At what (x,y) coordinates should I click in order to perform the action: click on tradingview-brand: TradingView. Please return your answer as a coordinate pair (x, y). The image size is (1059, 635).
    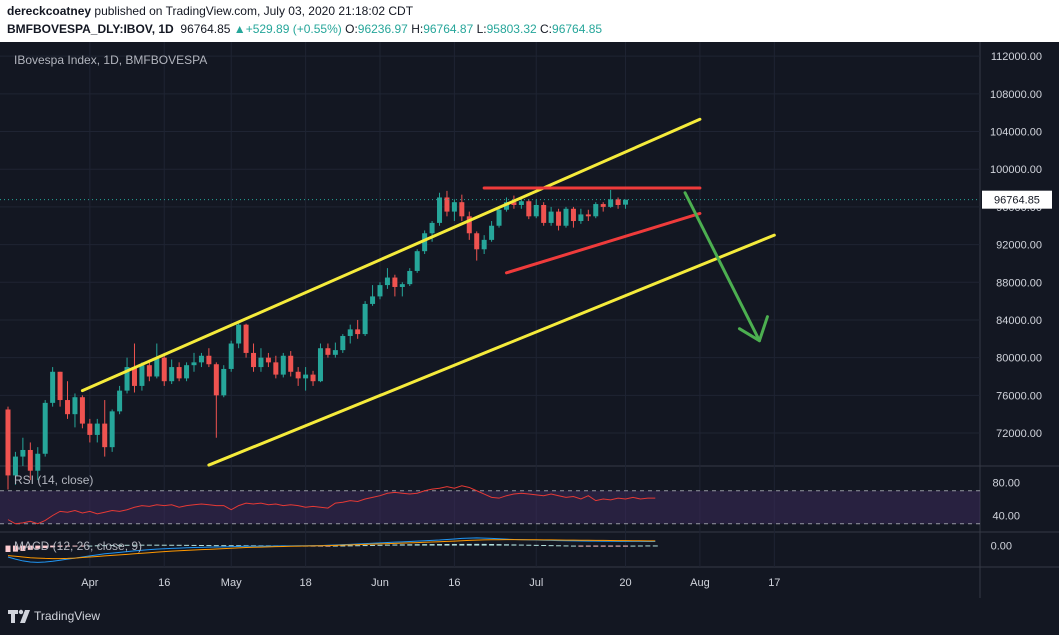
    Looking at the image, I should click on (67, 616).